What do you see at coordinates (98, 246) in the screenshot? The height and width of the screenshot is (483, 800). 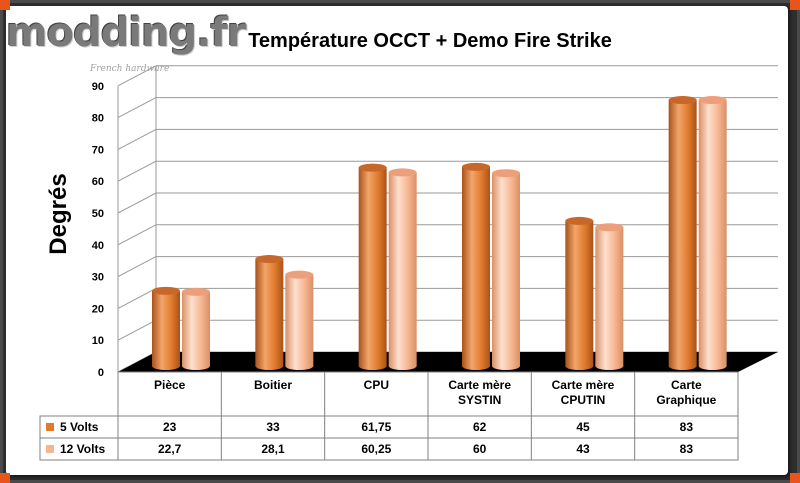 I see `y-tick-label: 40` at bounding box center [98, 246].